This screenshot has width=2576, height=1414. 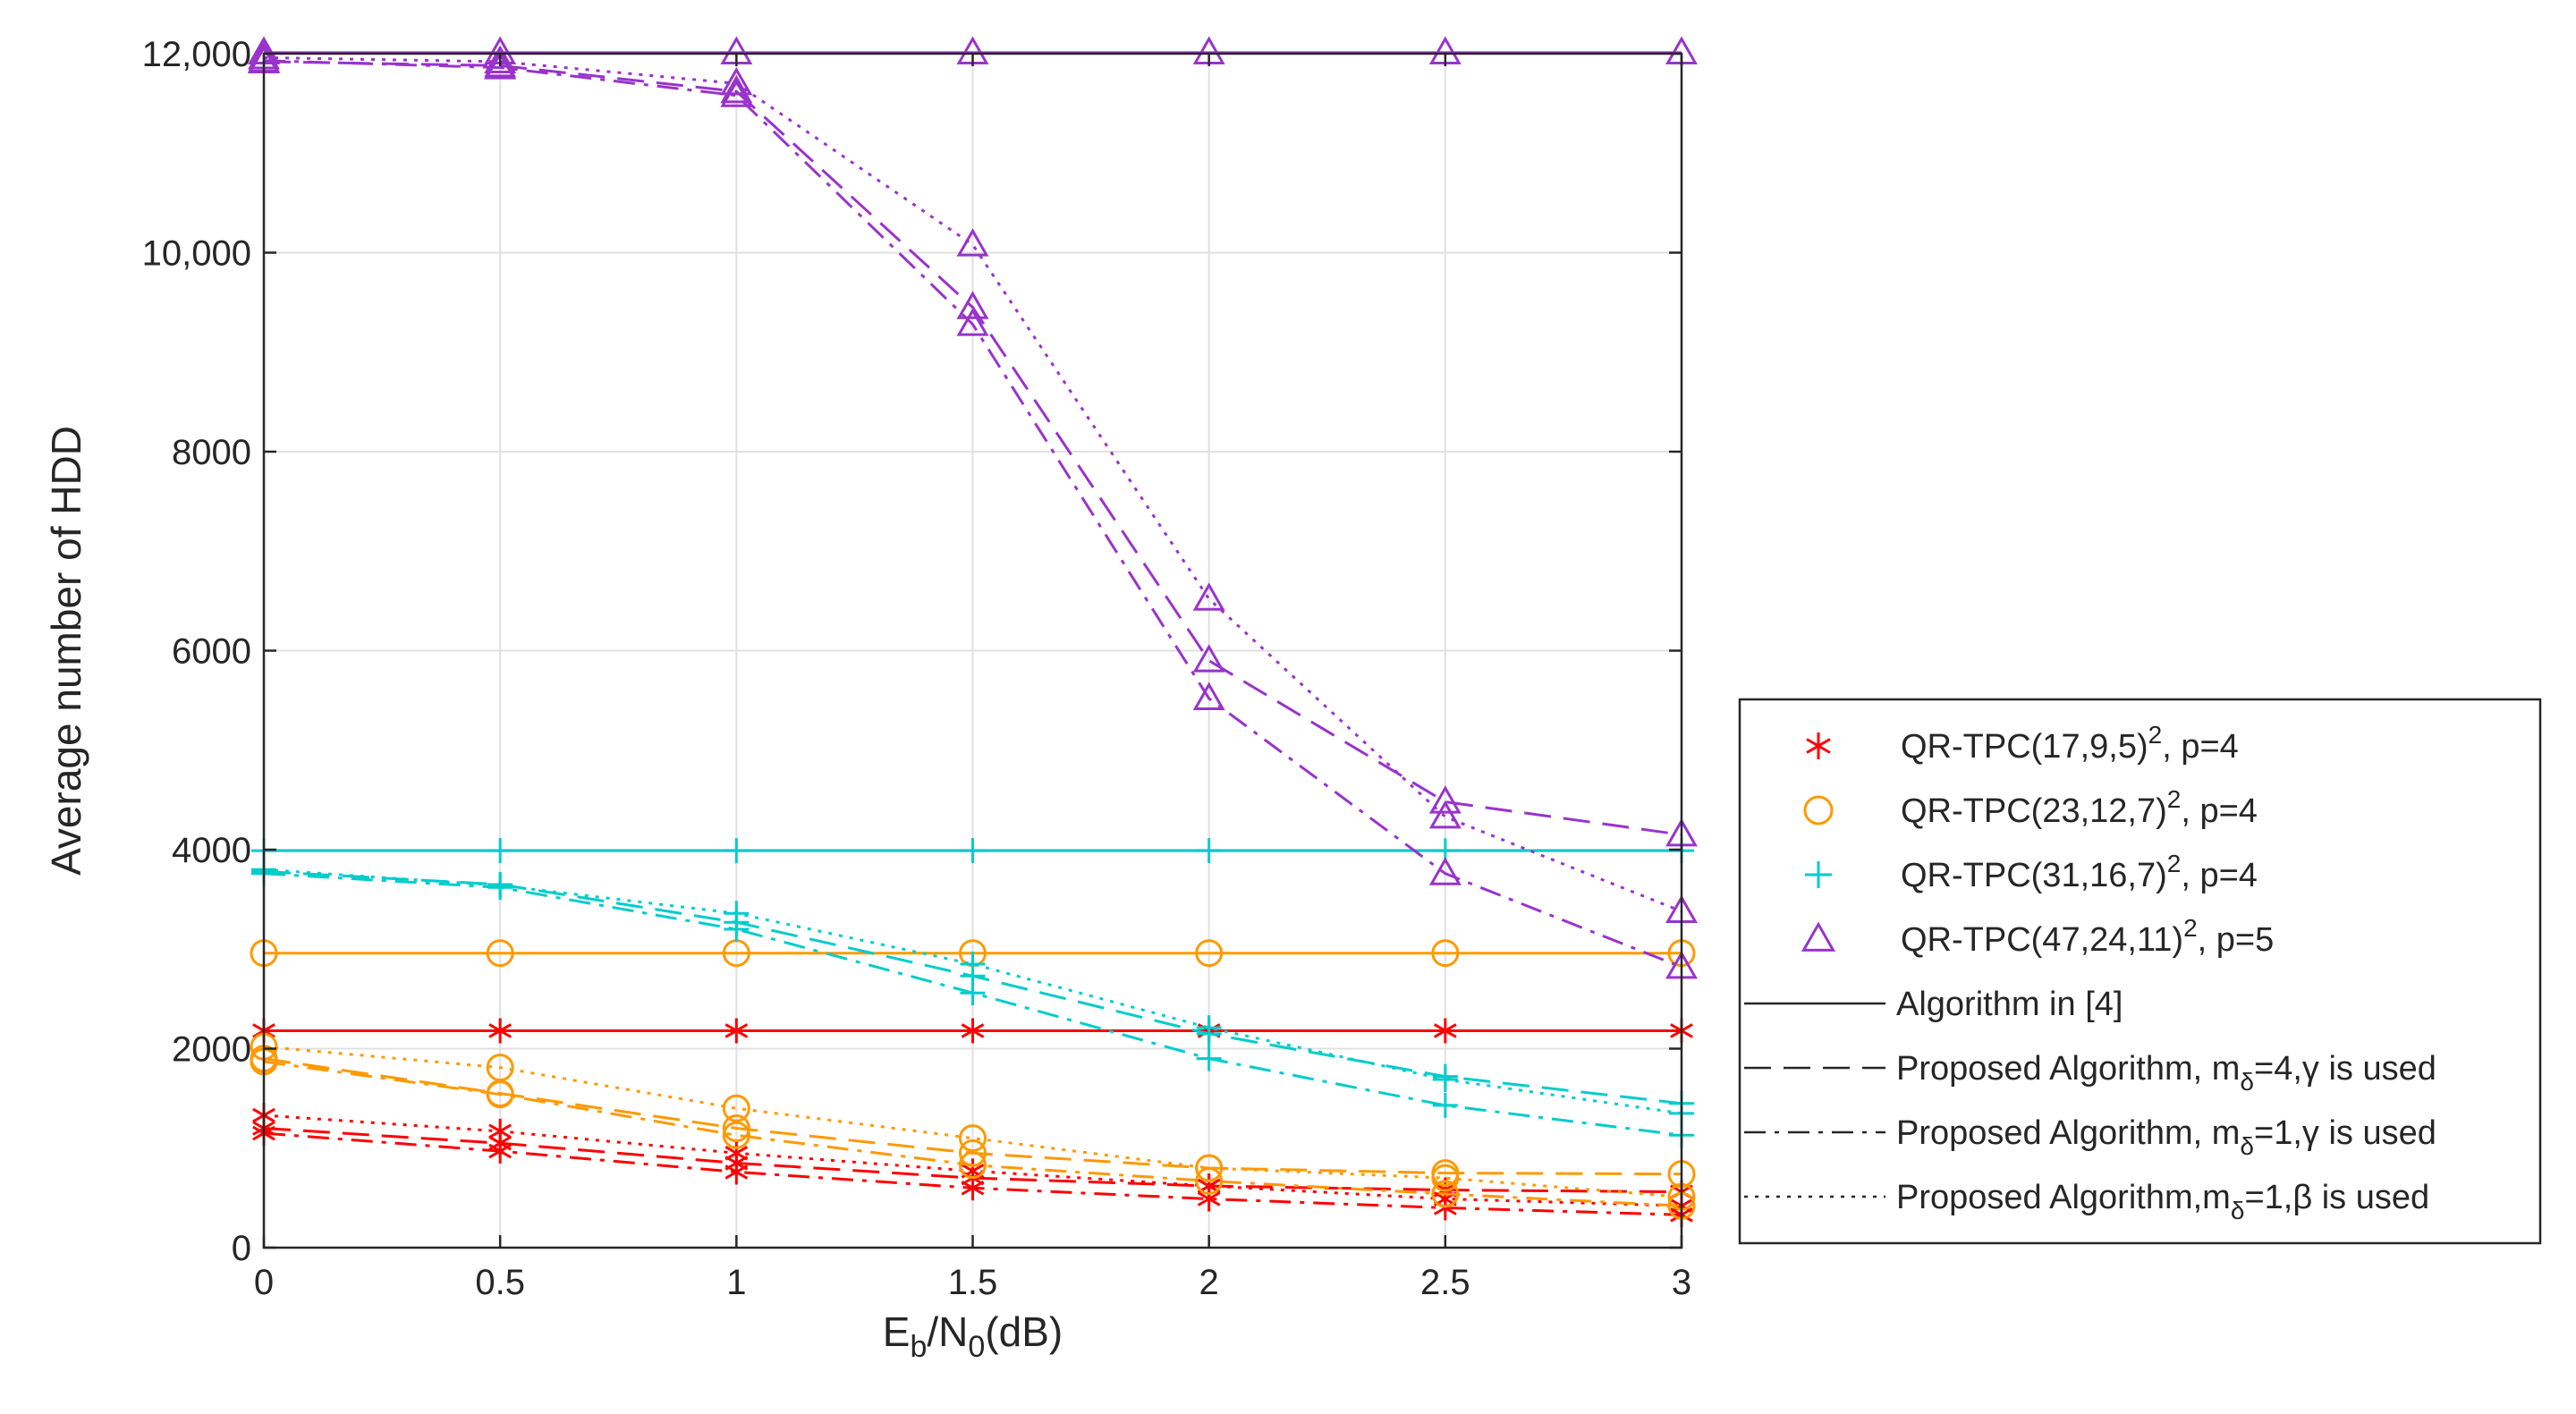 What do you see at coordinates (500, 1282) in the screenshot?
I see `x-tick-label: 0.5` at bounding box center [500, 1282].